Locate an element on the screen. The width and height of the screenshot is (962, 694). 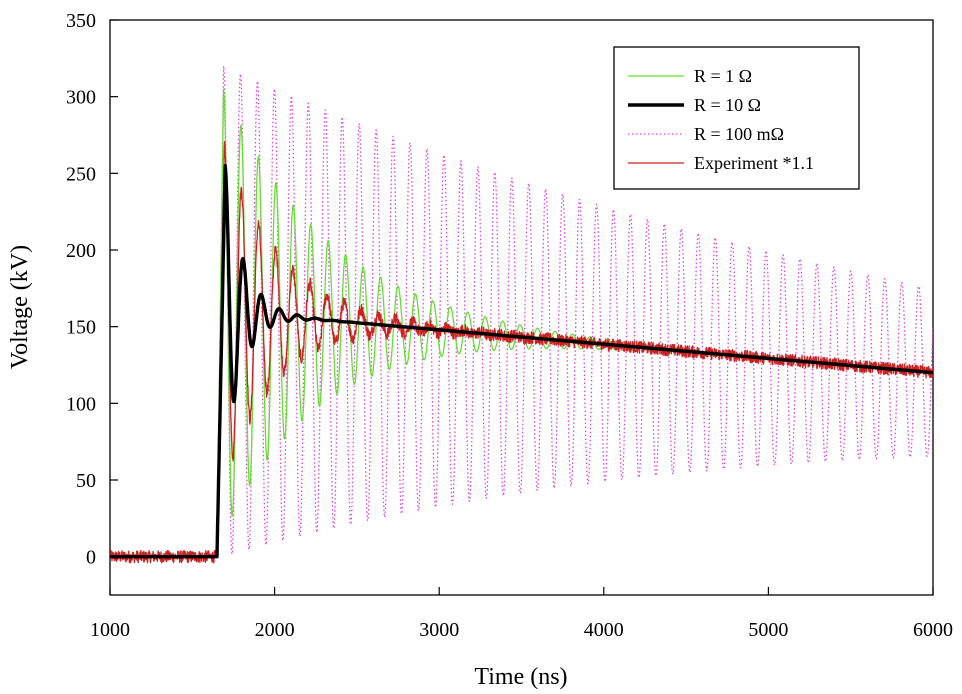
legend: R = 1 Ω R = 10 Ω R = 100 mΩ Experiment *1.1 is located at coordinates (736, 118).